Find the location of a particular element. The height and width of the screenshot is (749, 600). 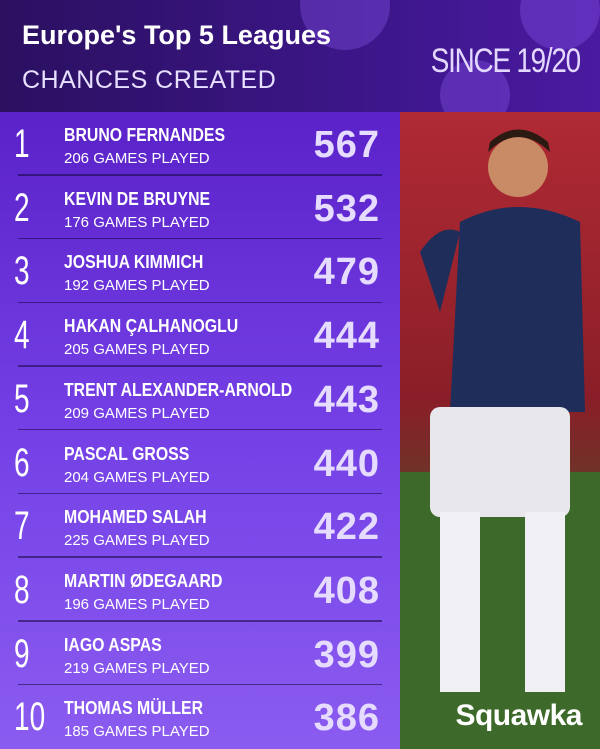

player-name: BRUNO FERNANDES is located at coordinates (145, 135).